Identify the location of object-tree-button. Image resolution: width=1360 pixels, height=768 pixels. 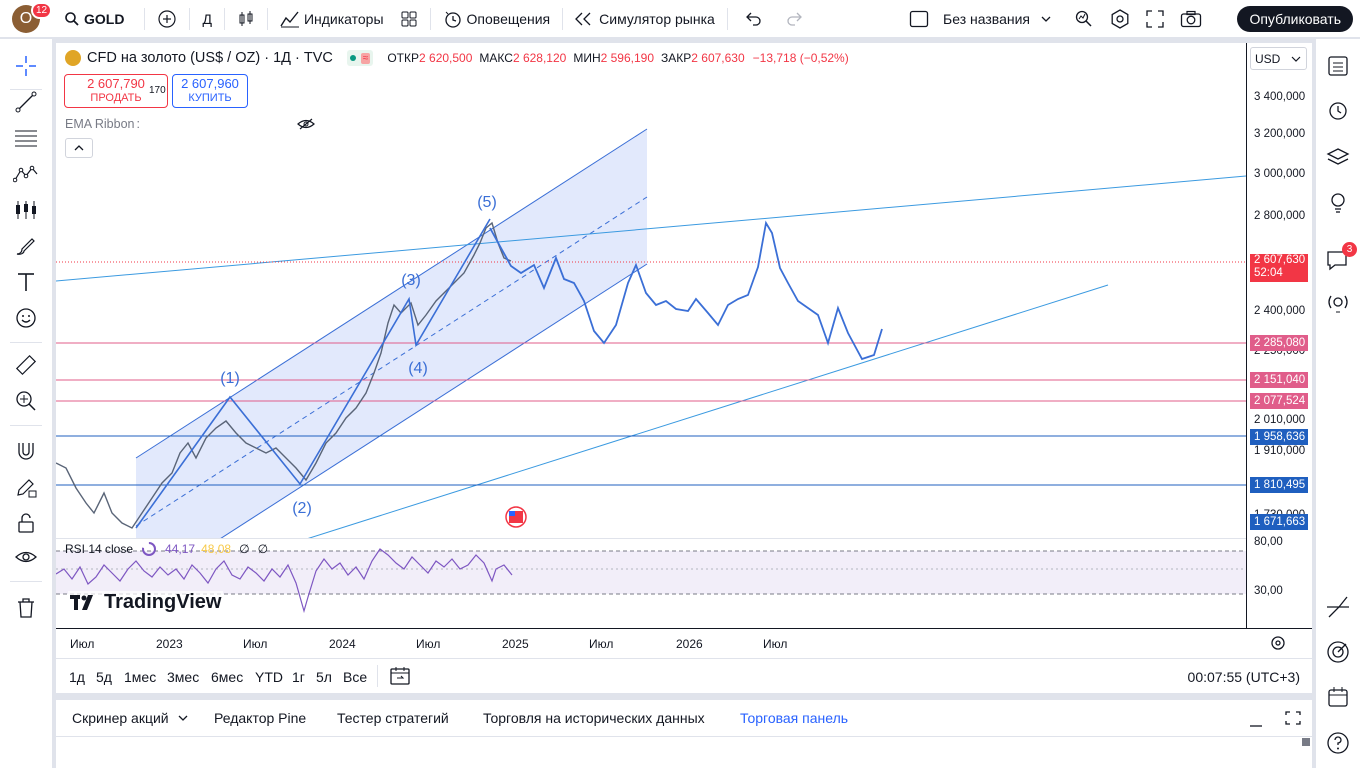
(1338, 158).